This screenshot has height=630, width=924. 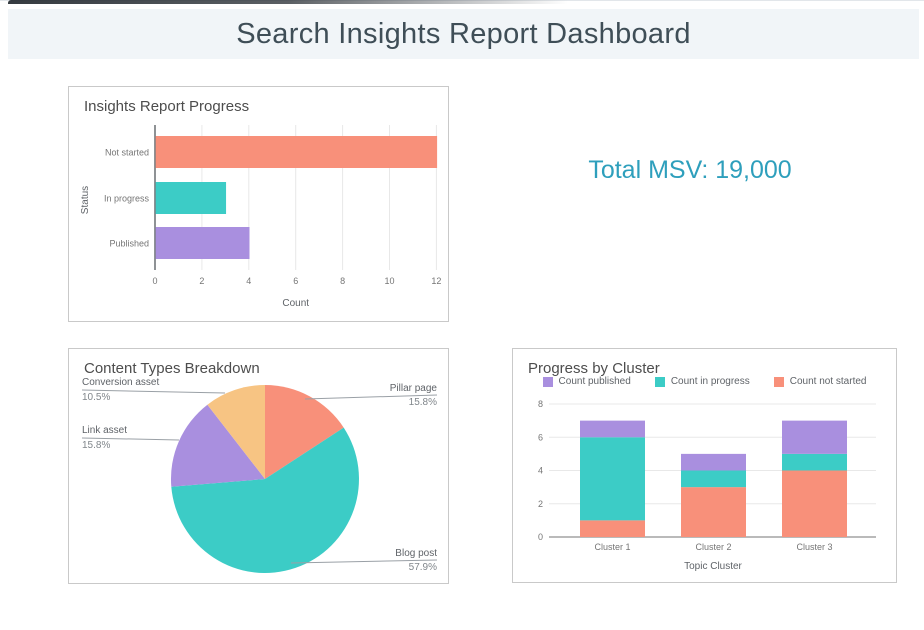 I want to click on segment-cluster-3-count-in-progress, so click(x=814, y=462).